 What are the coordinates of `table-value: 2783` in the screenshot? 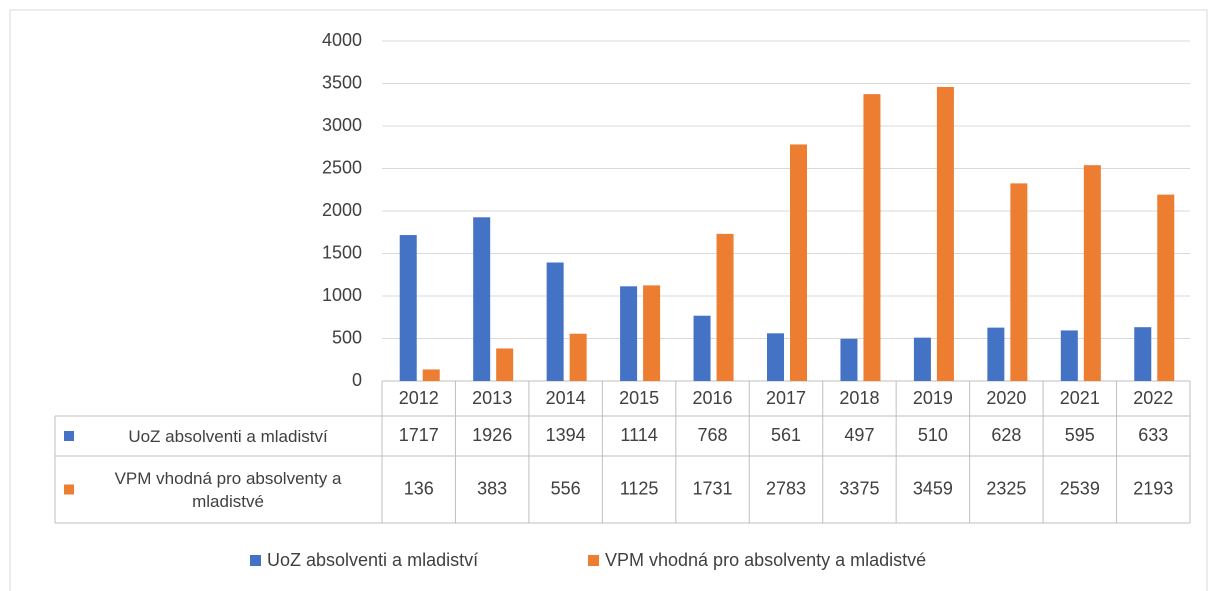 It's located at (786, 488).